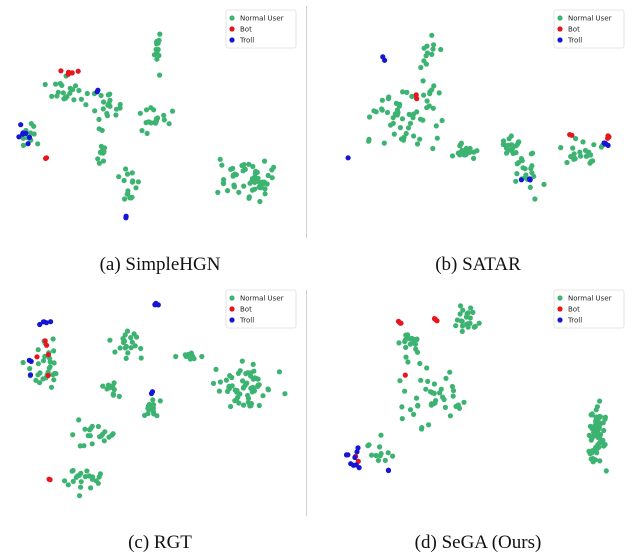 This screenshot has width=637, height=559. Describe the element at coordinates (590, 19) in the screenshot. I see `legend-label-normal: Normal User` at that location.